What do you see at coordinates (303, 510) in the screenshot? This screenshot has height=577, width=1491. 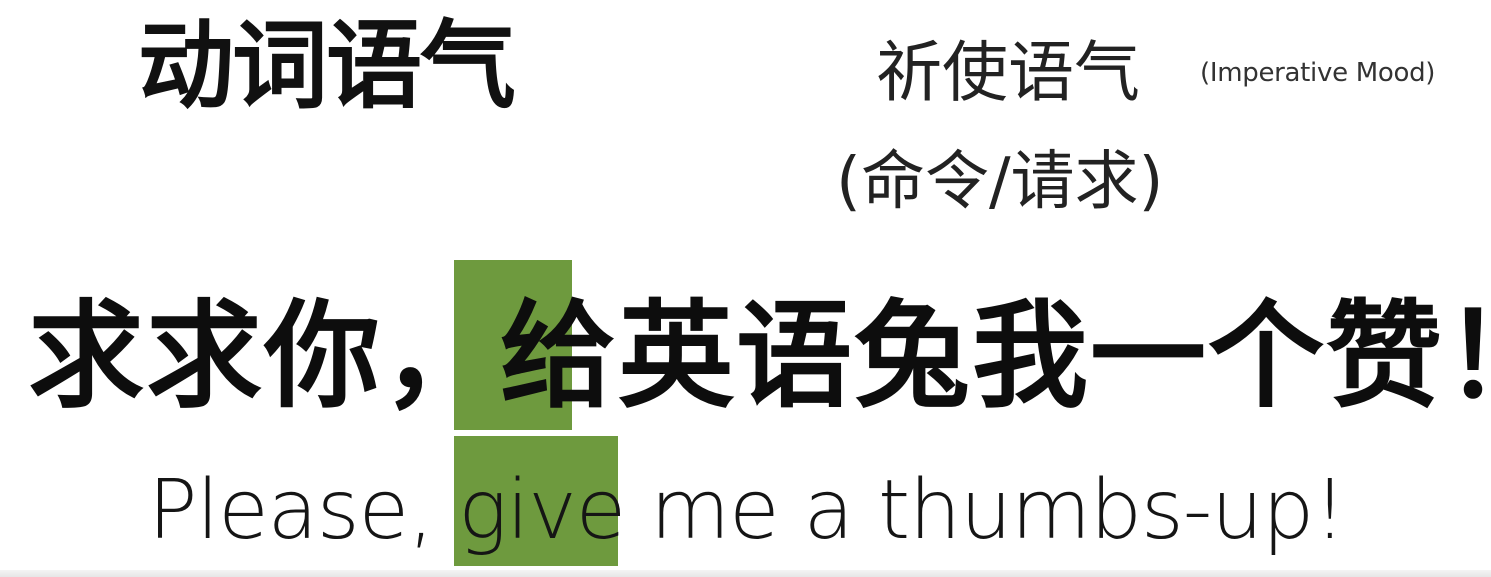 I see `sentence-en-prefix: Please,` at bounding box center [303, 510].